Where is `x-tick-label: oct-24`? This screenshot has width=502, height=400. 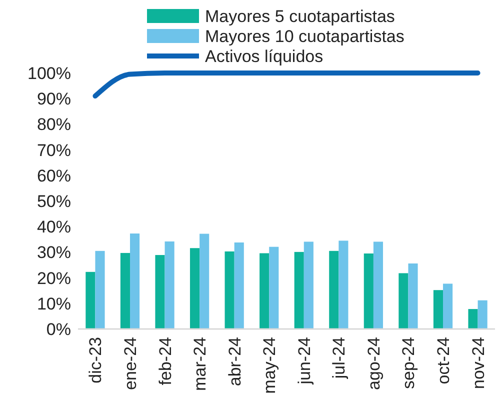
x-tick-label: oct-24 is located at coordinates (444, 360).